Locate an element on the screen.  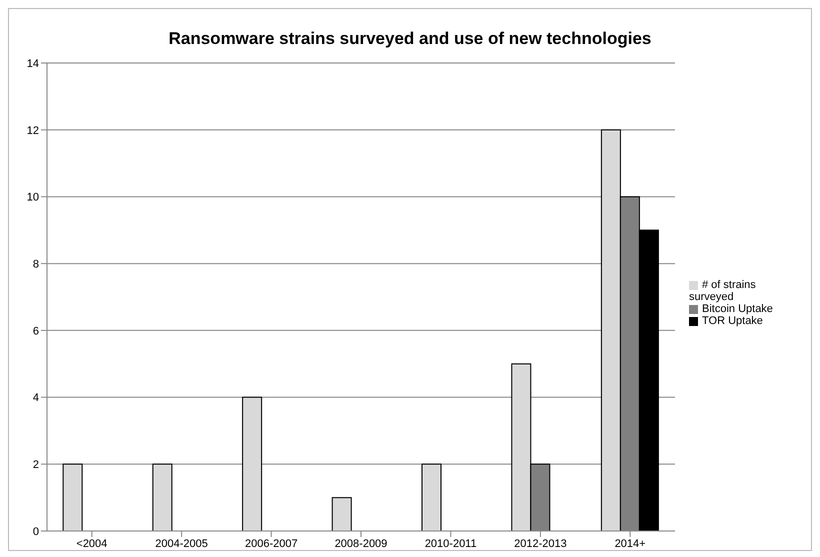
y-tick-label: 0 is located at coordinates (35, 532).